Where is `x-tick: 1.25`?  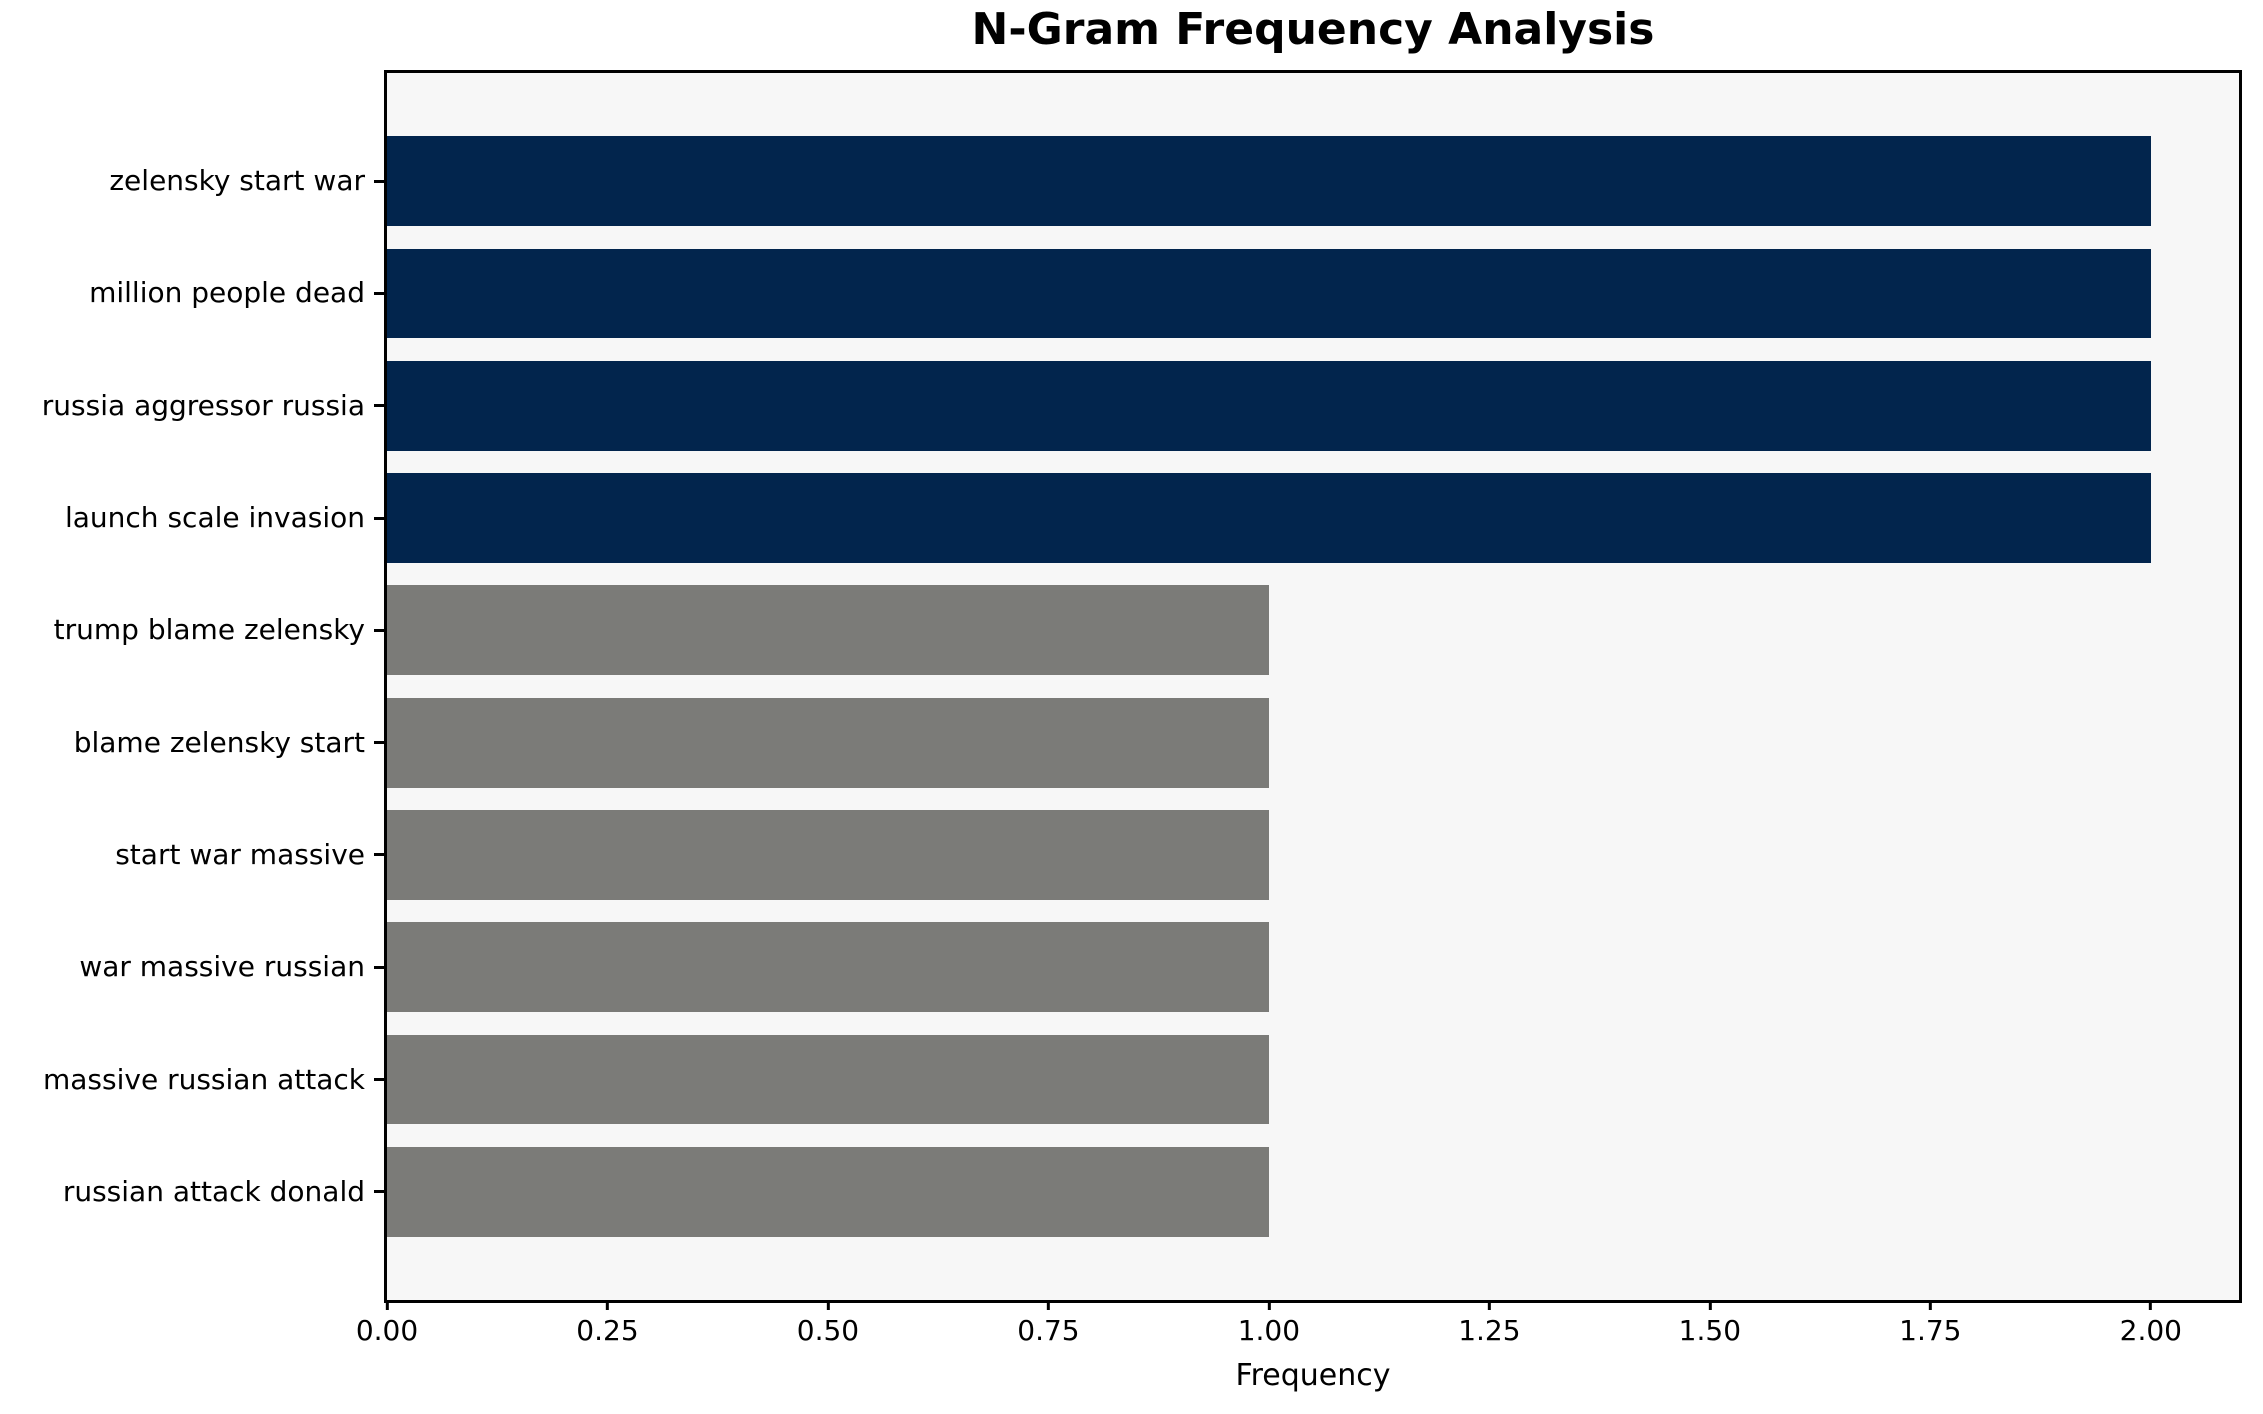
x-tick: 1.25 is located at coordinates (1489, 1323).